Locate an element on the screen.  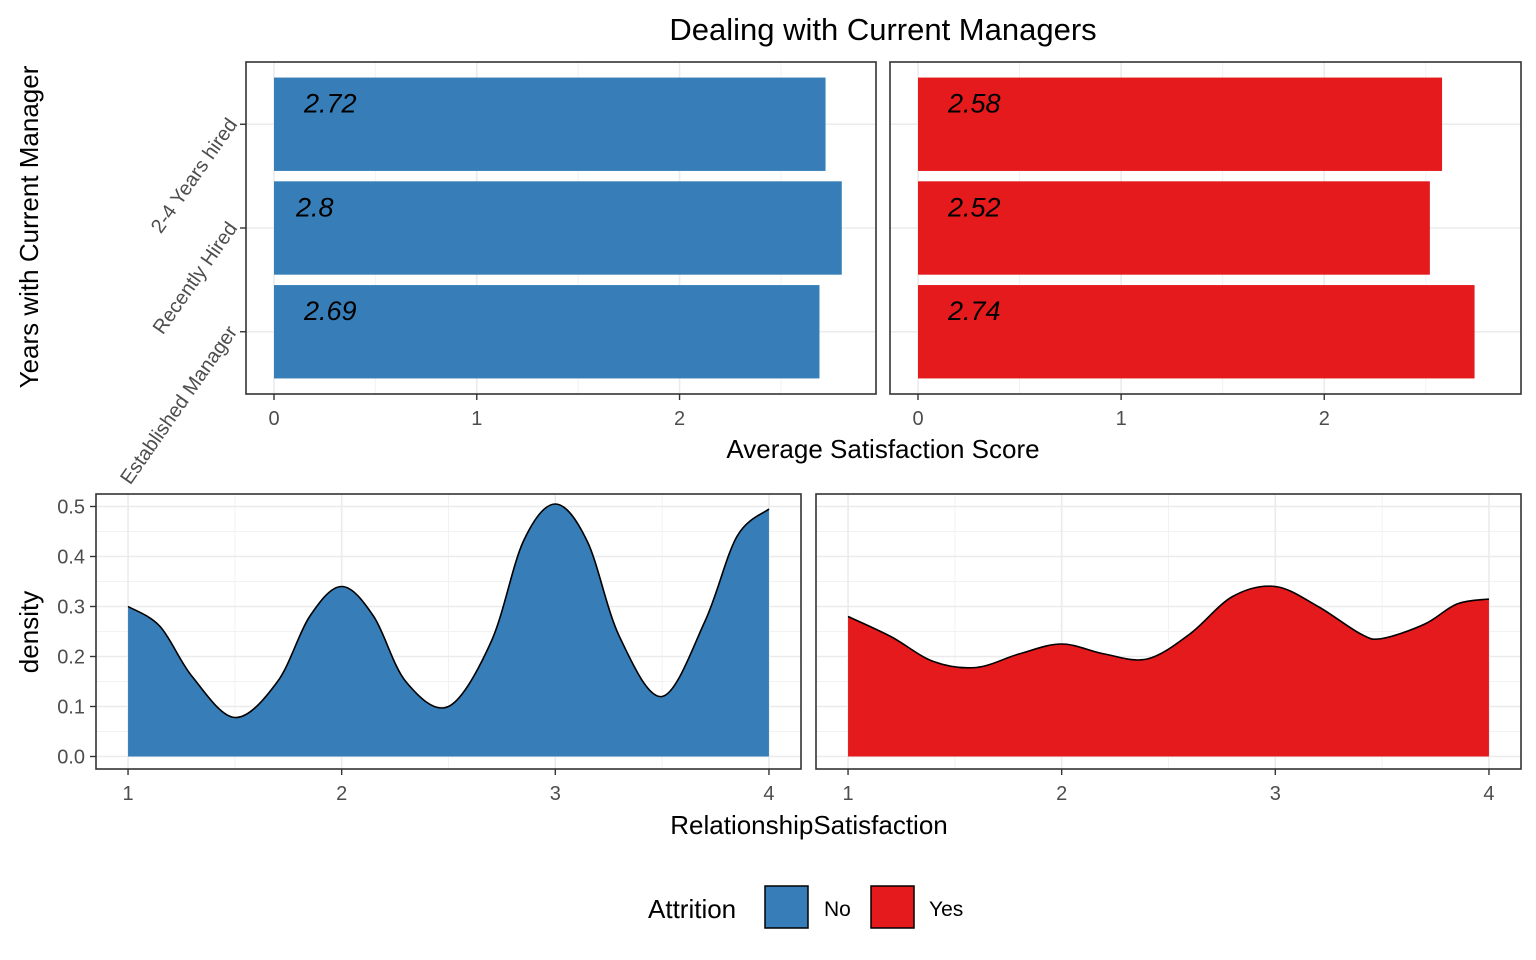
bar-value-label: 2.74 is located at coordinates (974, 311).